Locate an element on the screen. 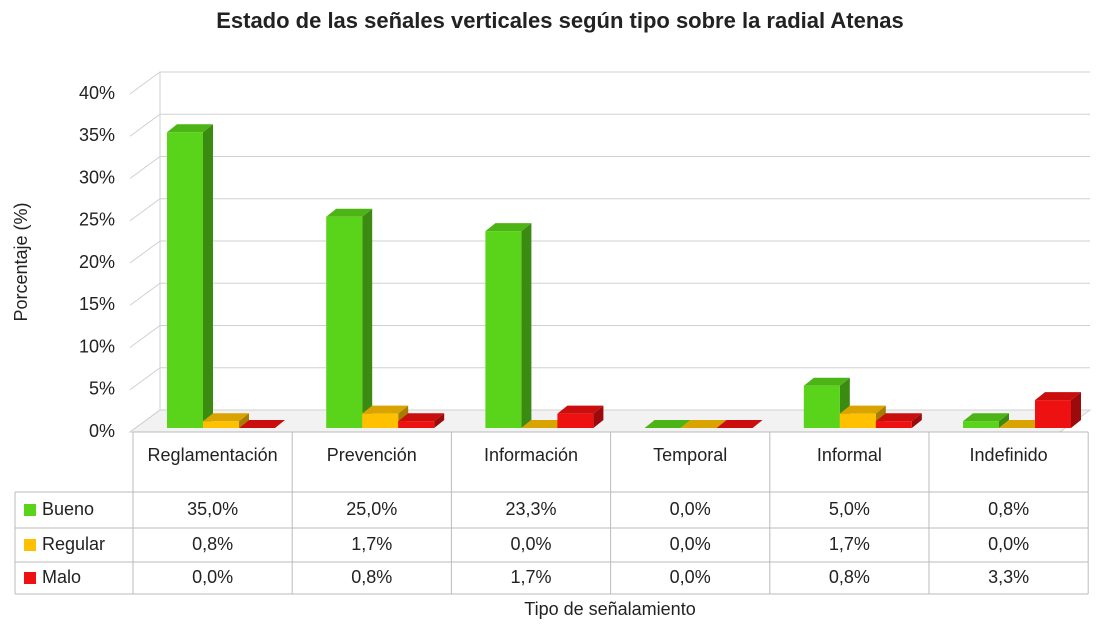 Image resolution: width=1106 pixels, height=626 pixels. x-tick-label: Informal is located at coordinates (849, 455).